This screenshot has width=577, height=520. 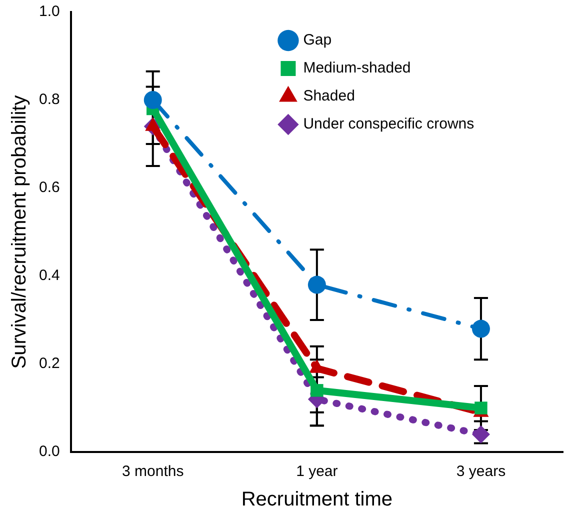 I want to click on x-tick-label: 3 months, so click(x=153, y=471).